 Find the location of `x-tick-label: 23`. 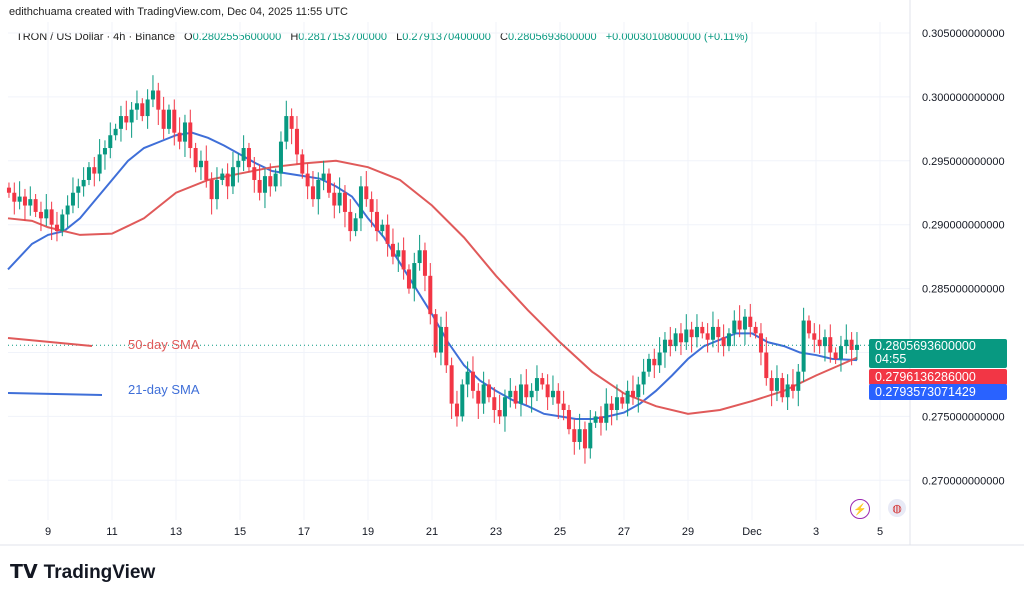

x-tick-label: 23 is located at coordinates (496, 532).